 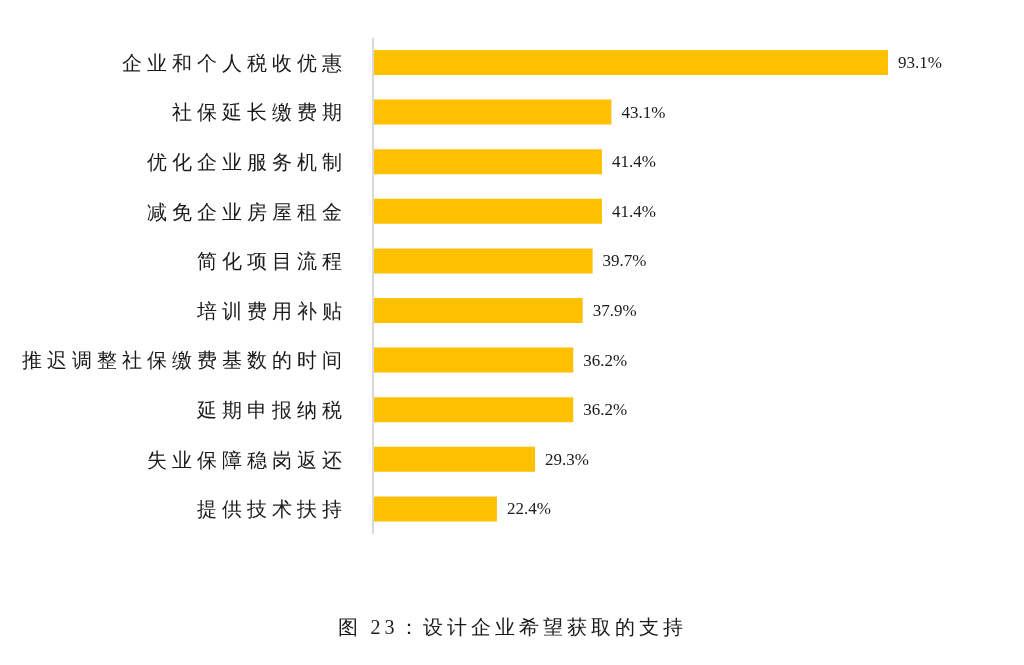 I want to click on y-tick-label: 培训费用补贴, so click(x=271, y=310).